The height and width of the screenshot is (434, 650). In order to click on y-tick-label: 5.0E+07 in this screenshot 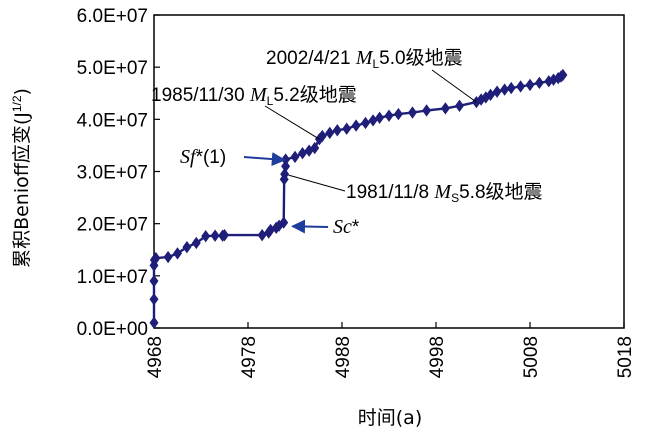, I will do `click(112, 68)`.